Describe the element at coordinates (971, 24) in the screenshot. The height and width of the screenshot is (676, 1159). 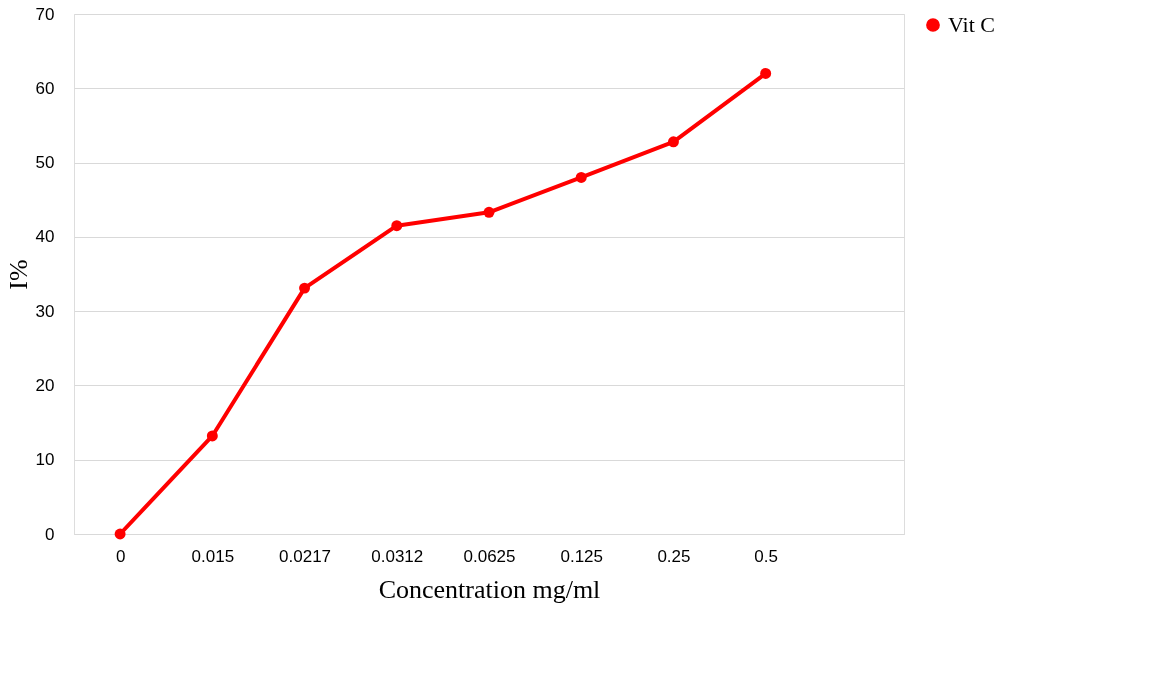
I see `legend-label: Vit C` at that location.